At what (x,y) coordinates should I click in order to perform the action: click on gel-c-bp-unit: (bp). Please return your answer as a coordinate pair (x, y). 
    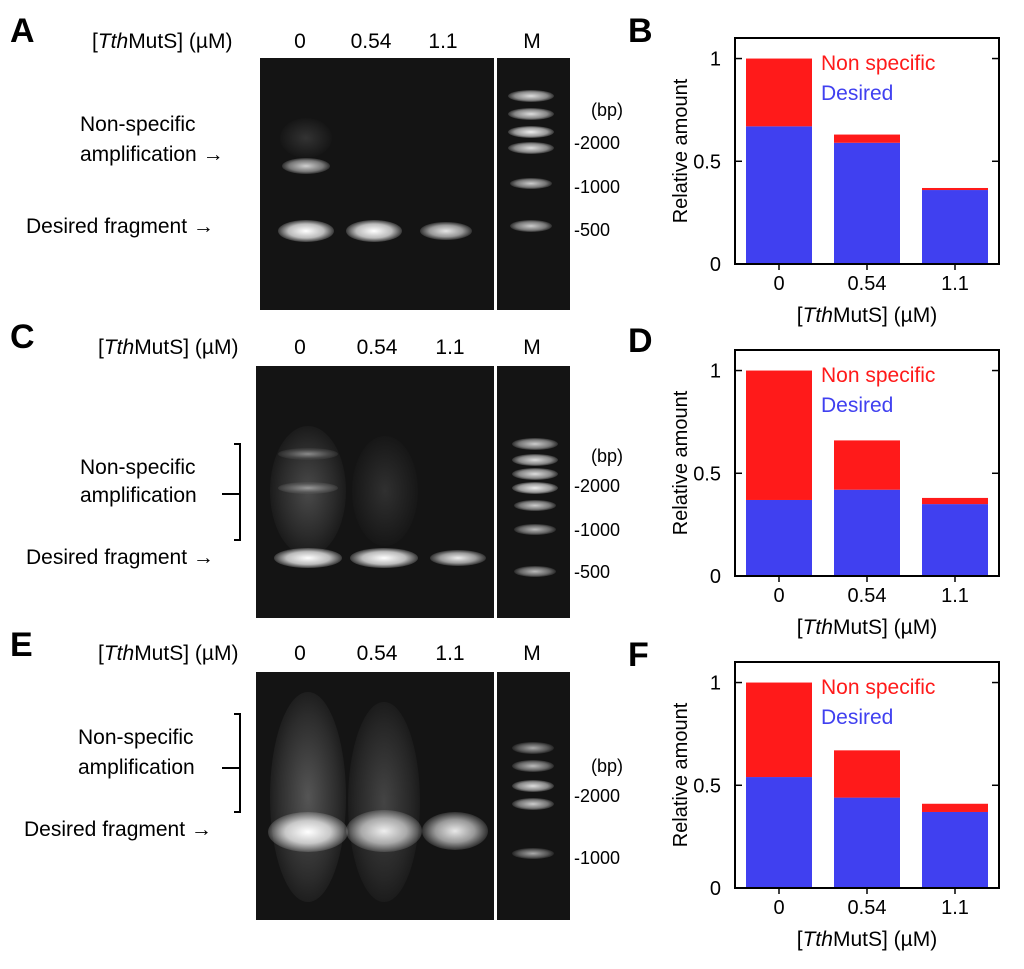
    Looking at the image, I should click on (607, 456).